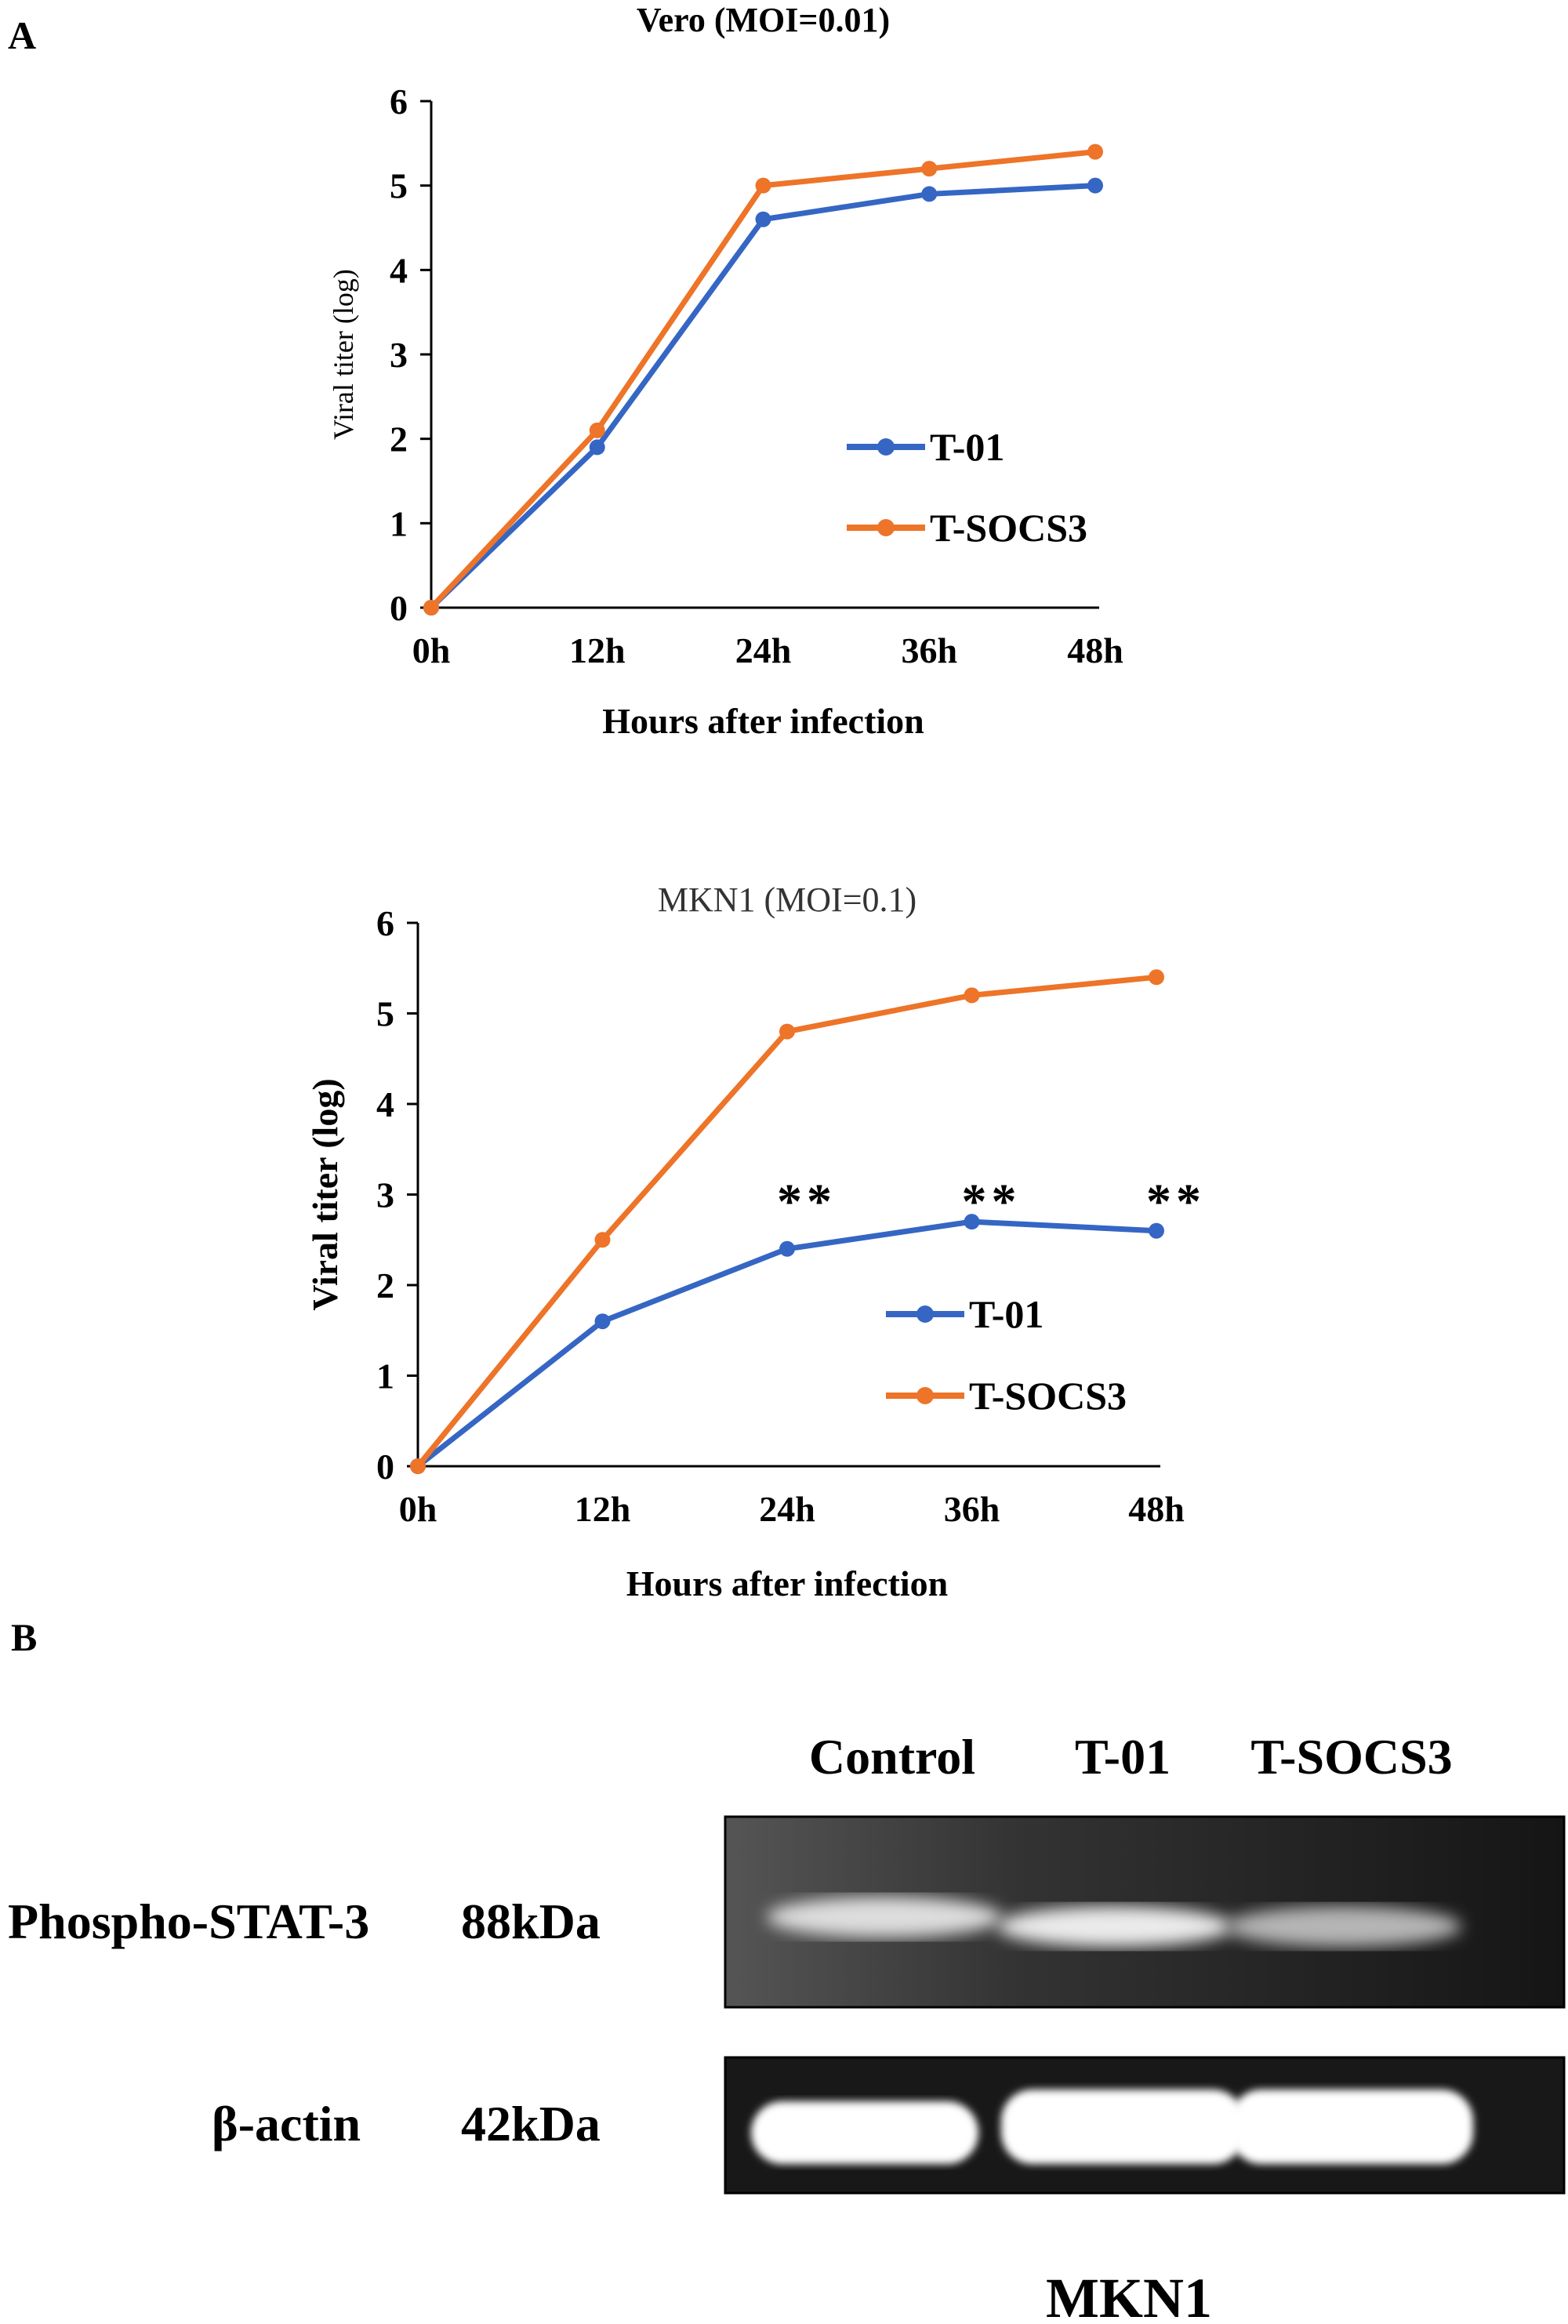 Image resolution: width=1568 pixels, height=2324 pixels. I want to click on lane-label-t01: T-01, so click(1123, 1757).